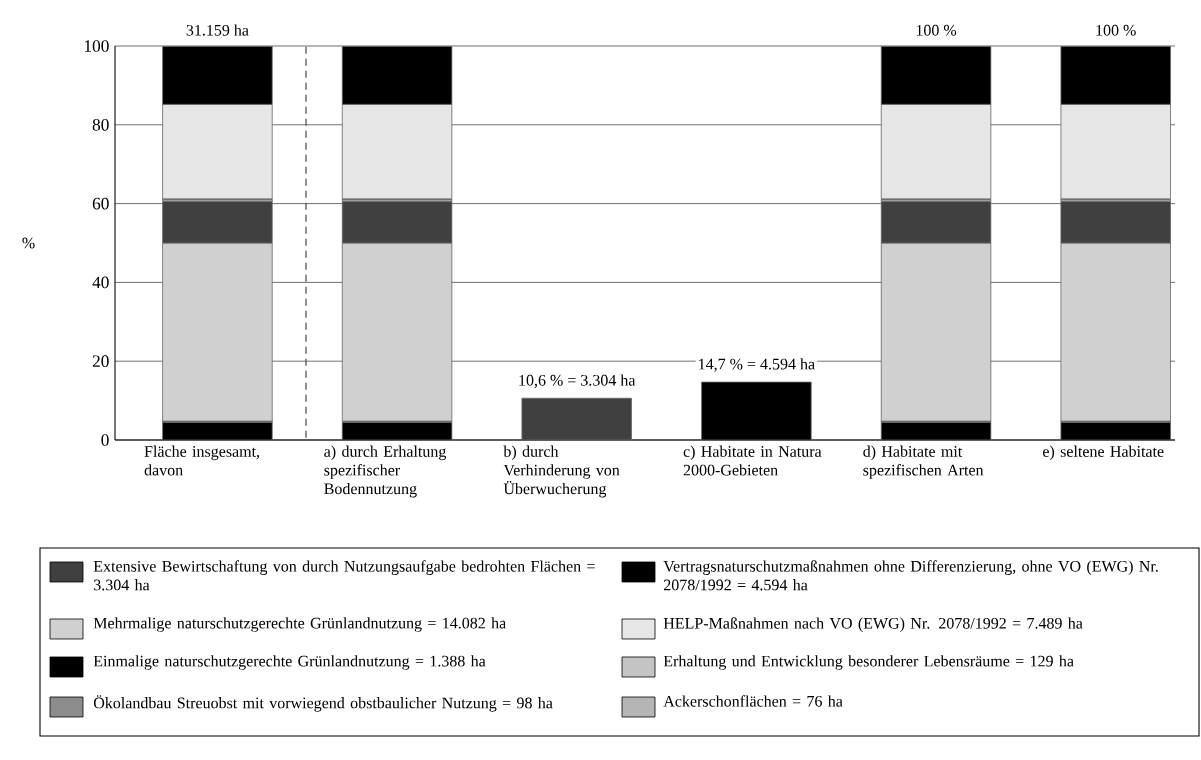 This screenshot has height=760, width=1201. Describe the element at coordinates (344, 575) in the screenshot. I see `legend-label: Extensive Bewirtschaftung von durch Nutzungsaufgabe bedrohten Flächen = 3.304 ha` at that location.